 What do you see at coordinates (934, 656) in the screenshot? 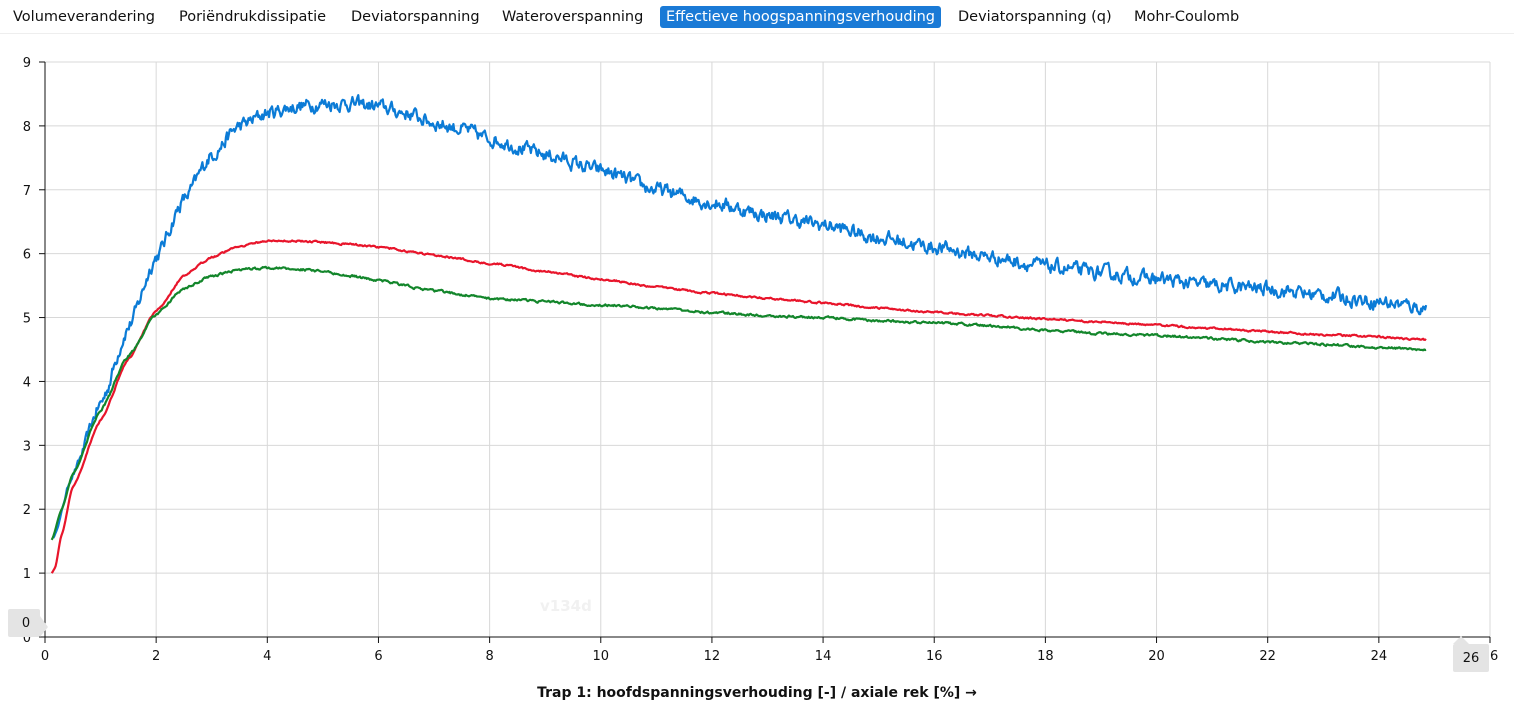
I see `x-tick-label: 16` at bounding box center [934, 656].